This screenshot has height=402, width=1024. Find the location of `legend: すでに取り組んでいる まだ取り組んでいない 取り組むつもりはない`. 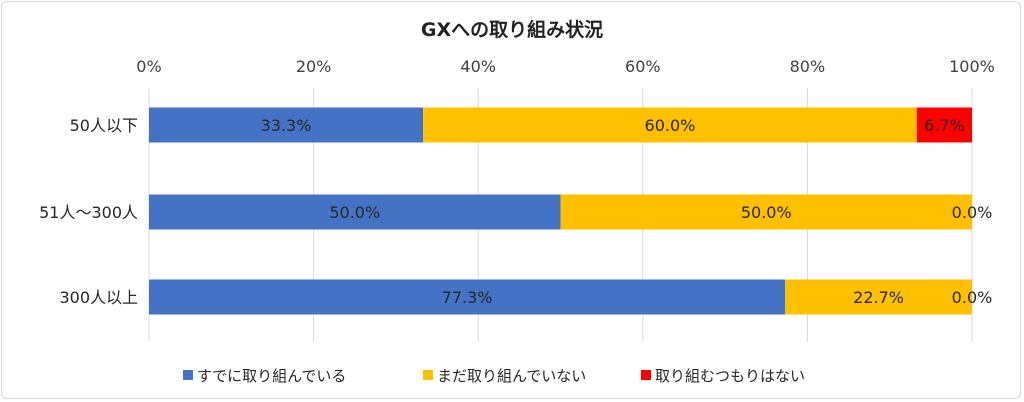

legend: すでに取り組んでいる まだ取り組んでいない 取り組むつもりはない is located at coordinates (494, 376).